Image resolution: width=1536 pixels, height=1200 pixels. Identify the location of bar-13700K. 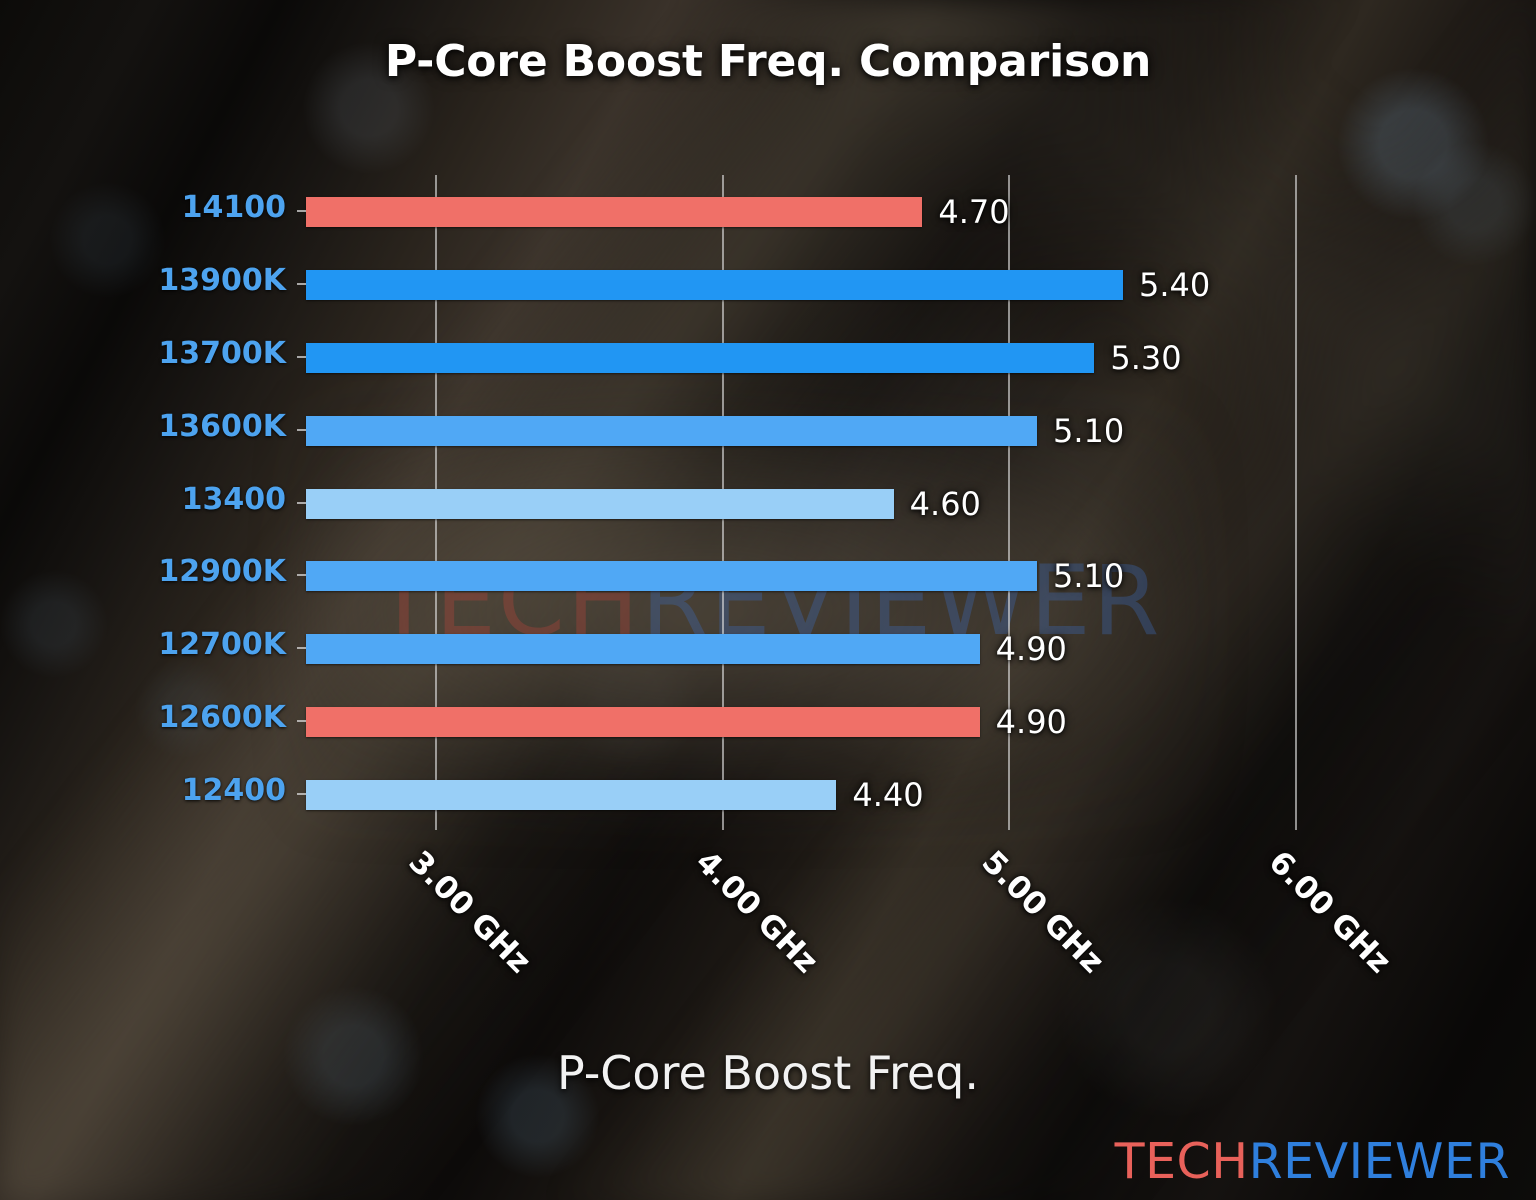
(700, 357).